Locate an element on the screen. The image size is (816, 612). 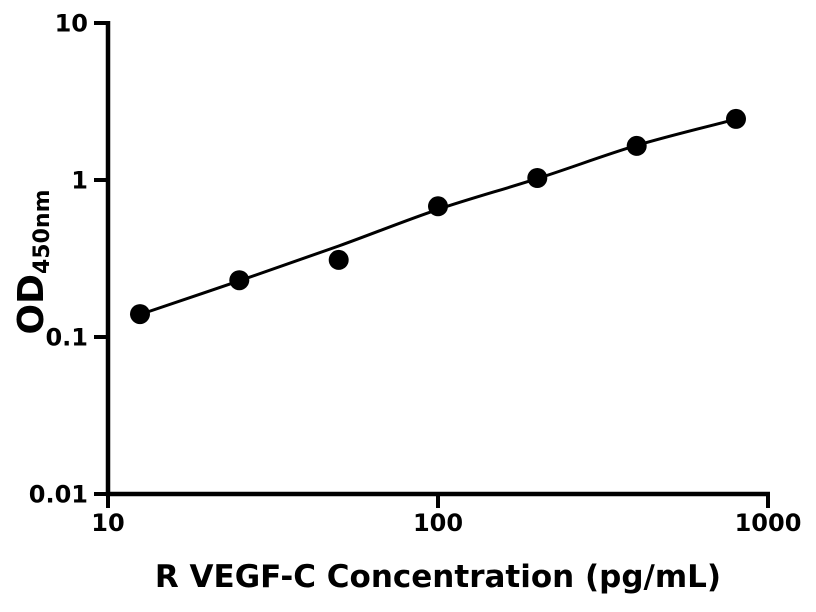
x-tick-label: 100 is located at coordinates (438, 523).